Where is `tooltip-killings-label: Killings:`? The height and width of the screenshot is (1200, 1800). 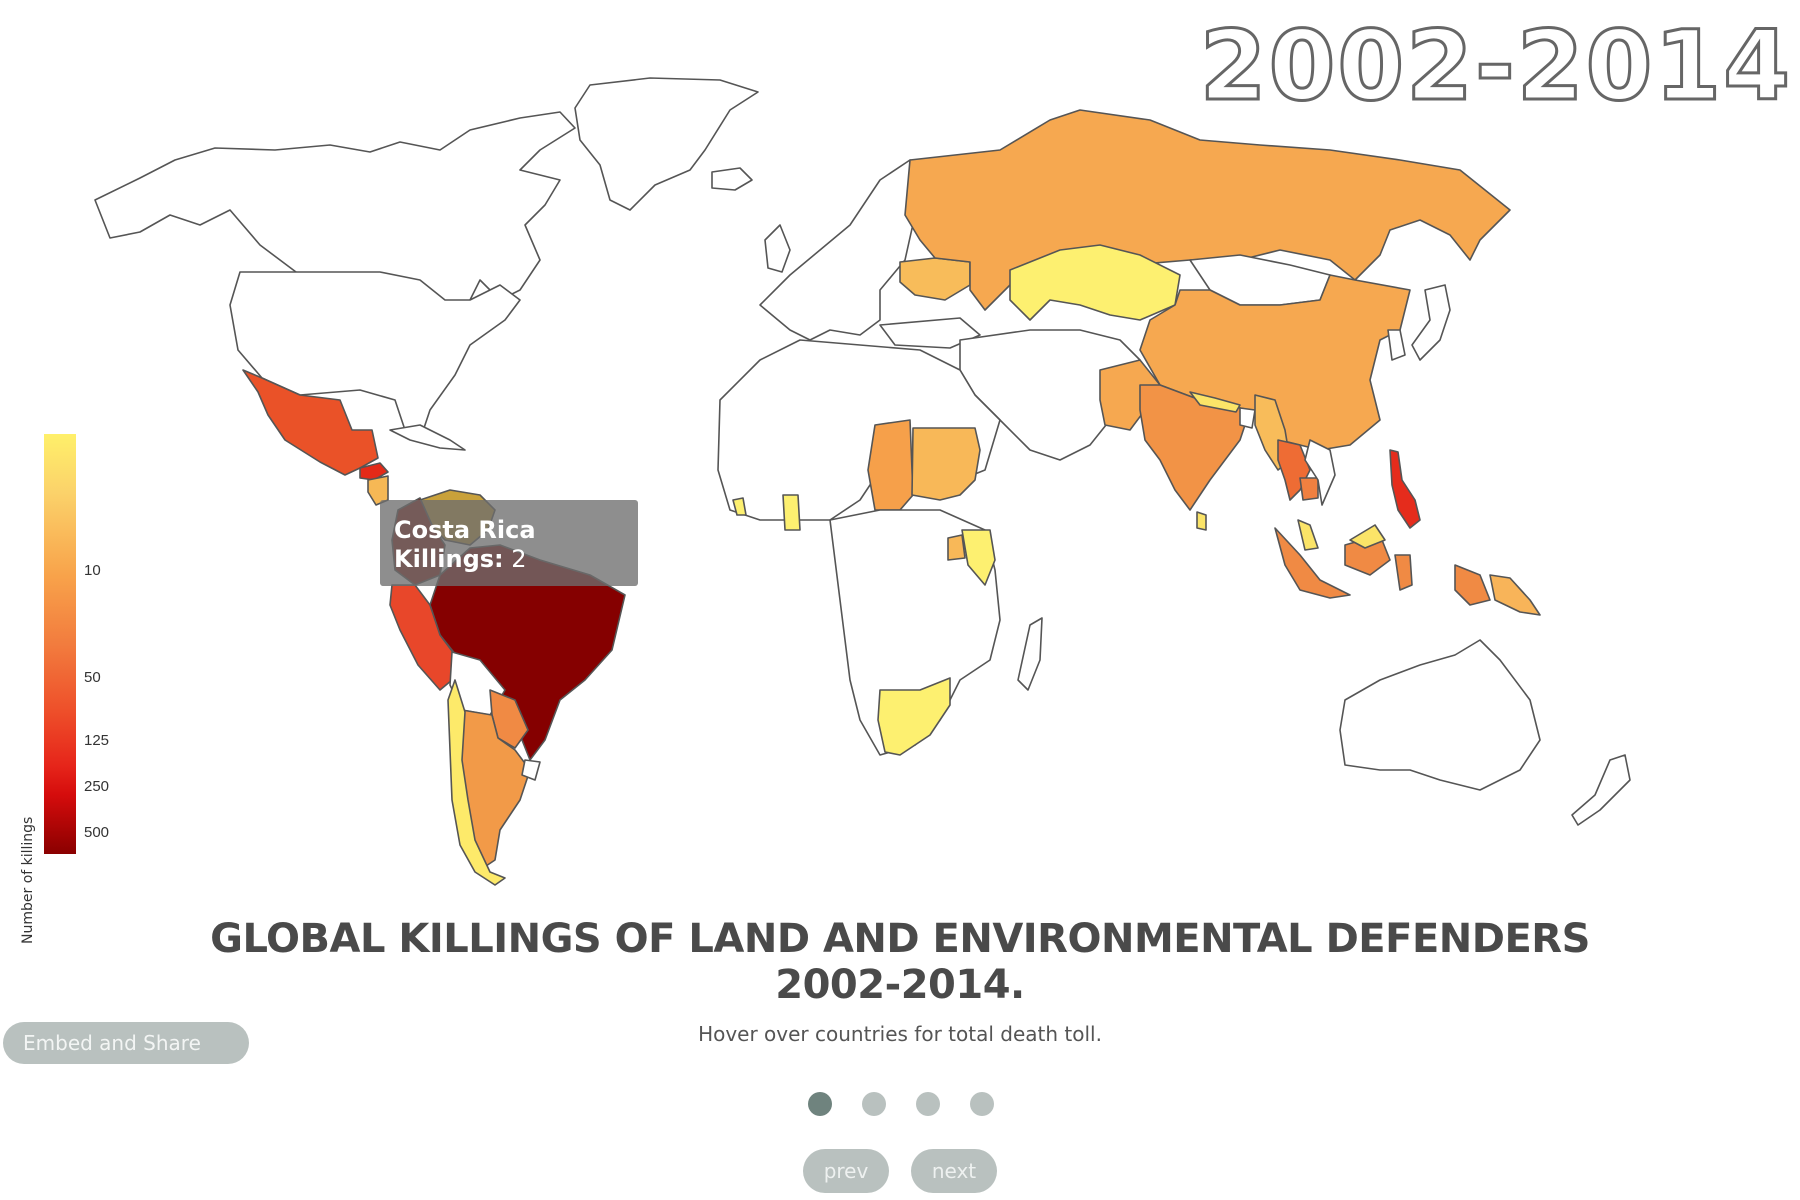 tooltip-killings-label: Killings: is located at coordinates (449, 559).